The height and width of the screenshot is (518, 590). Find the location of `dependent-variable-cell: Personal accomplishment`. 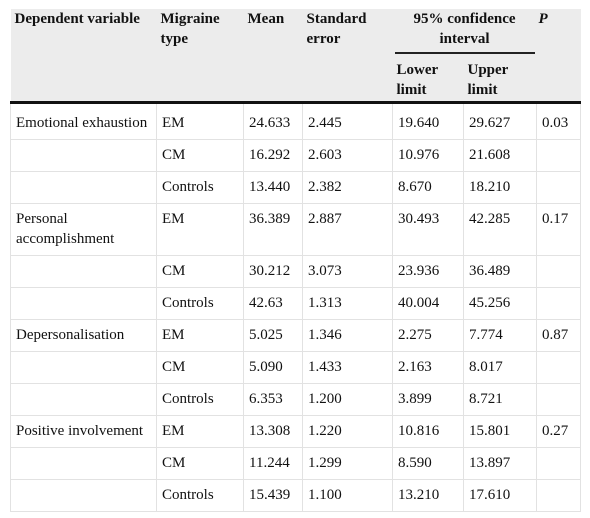

dependent-variable-cell: Personal accomplishment is located at coordinates (83, 229).